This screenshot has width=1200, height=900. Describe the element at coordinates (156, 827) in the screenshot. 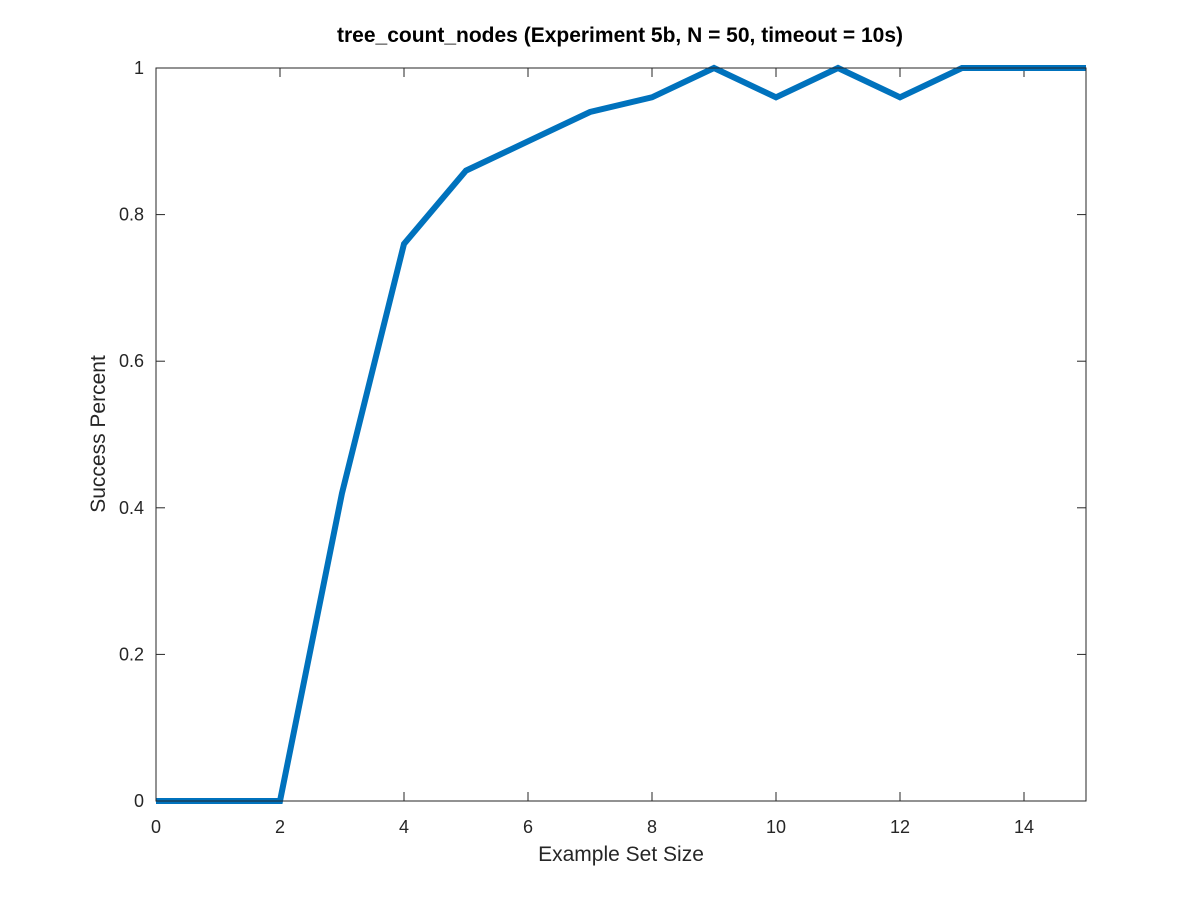

I see `x-tick-label: 0` at that location.